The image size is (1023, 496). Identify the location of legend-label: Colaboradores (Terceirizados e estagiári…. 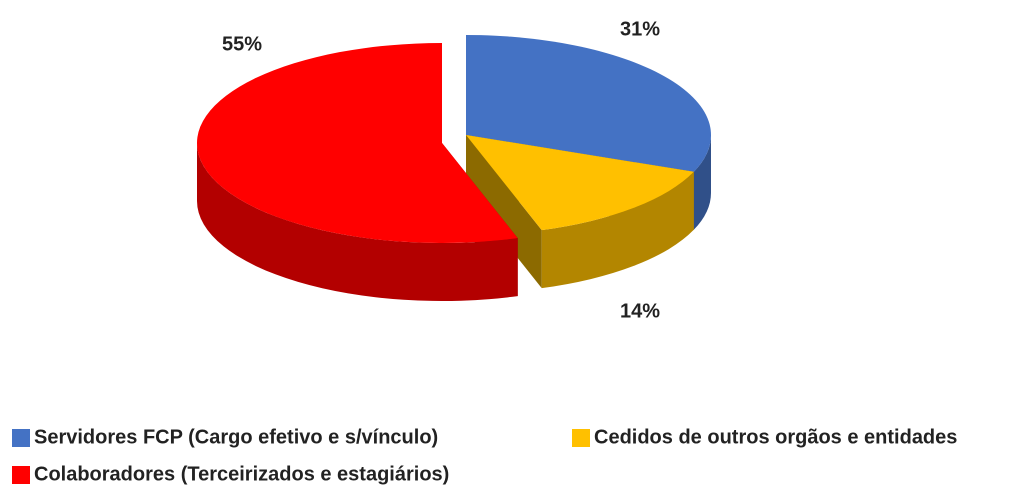
(241, 474).